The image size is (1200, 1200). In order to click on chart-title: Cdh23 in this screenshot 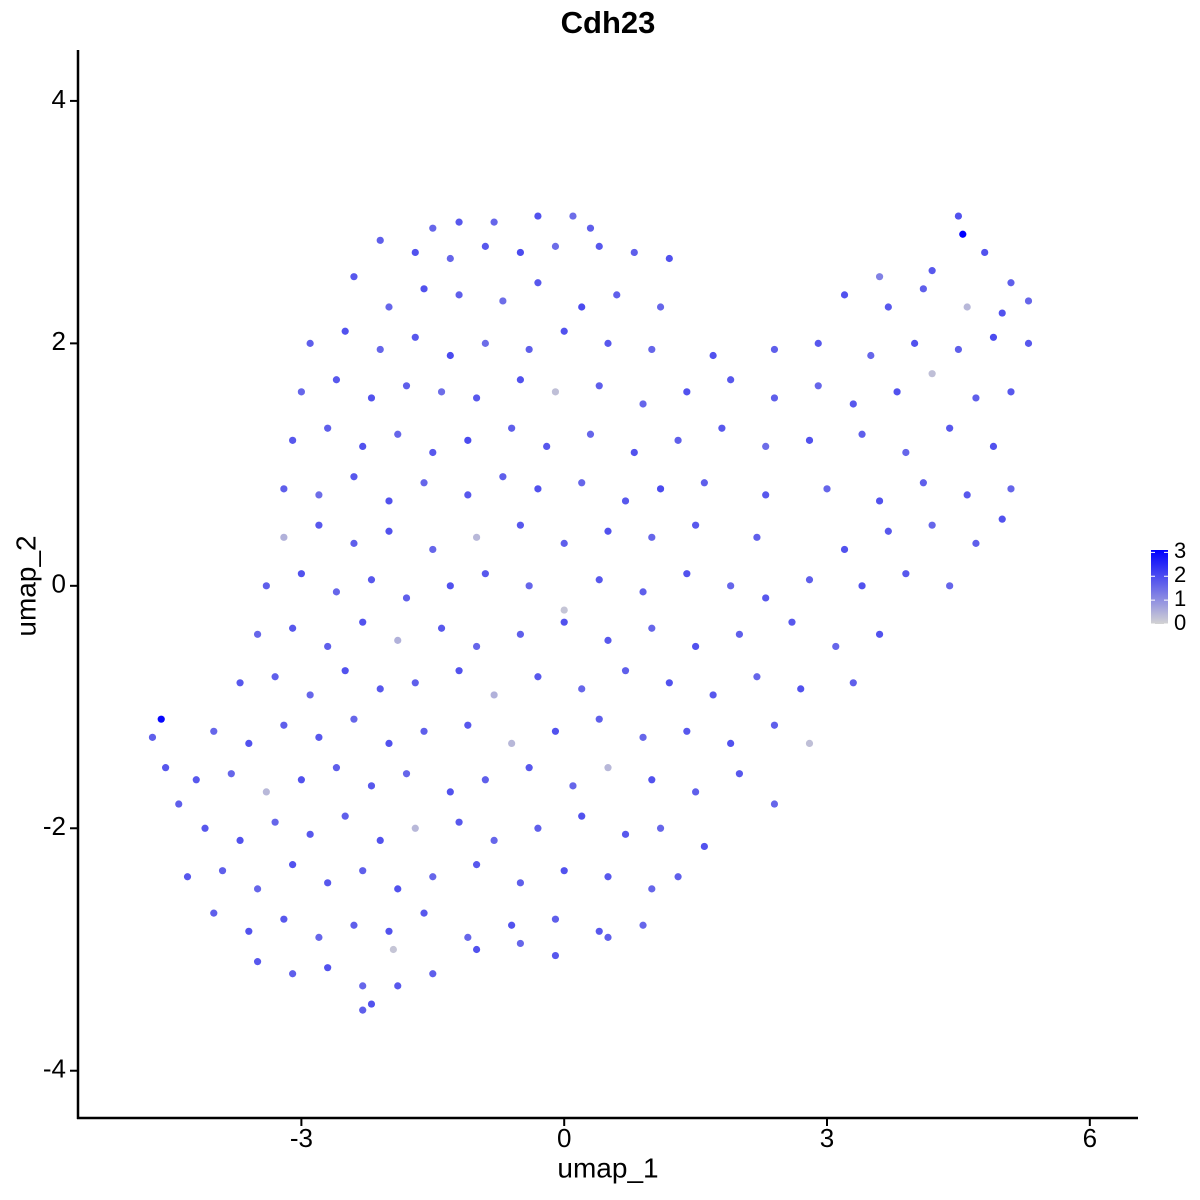, I will do `click(608, 22)`.